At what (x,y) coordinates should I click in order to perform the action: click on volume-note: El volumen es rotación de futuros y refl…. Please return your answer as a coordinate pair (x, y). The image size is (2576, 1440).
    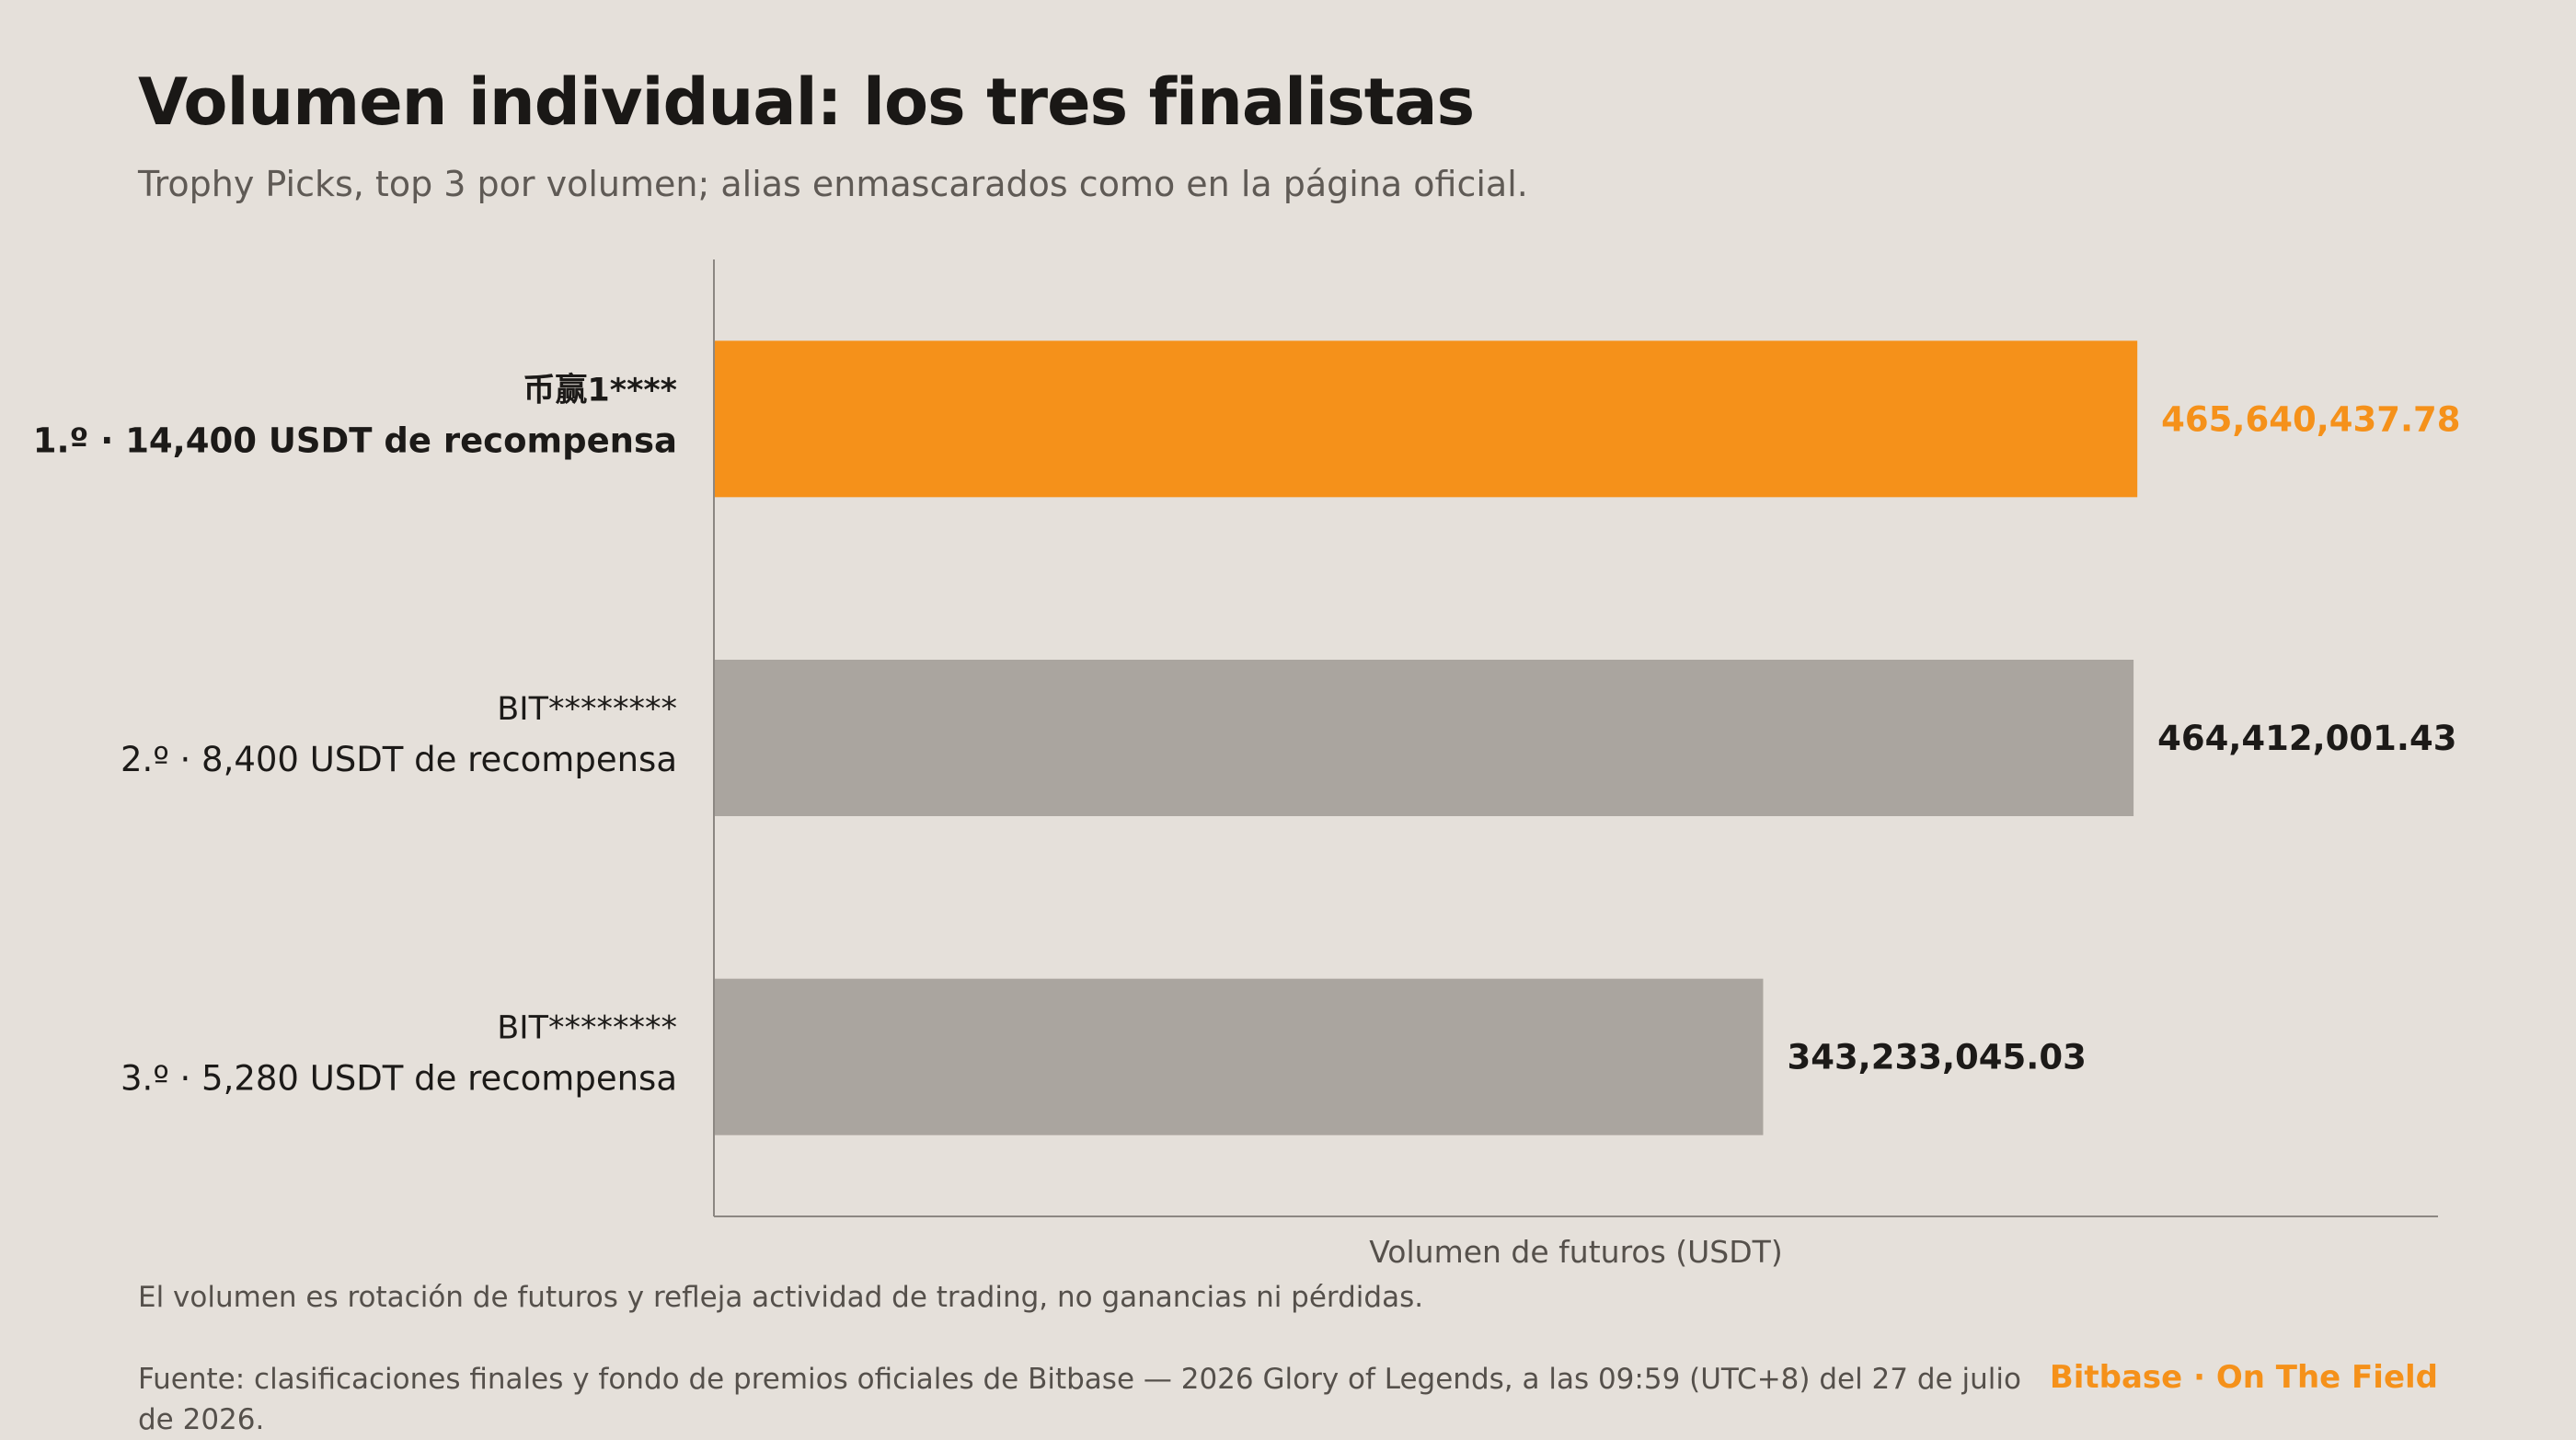
    Looking at the image, I should click on (781, 1297).